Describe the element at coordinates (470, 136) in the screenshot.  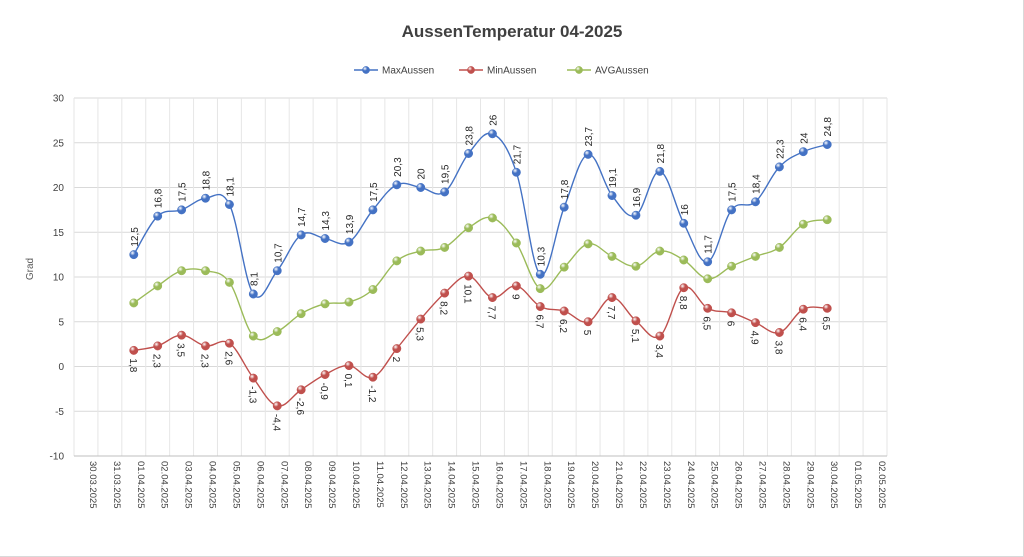
I see `data-label-maxaussen: 23,8` at that location.